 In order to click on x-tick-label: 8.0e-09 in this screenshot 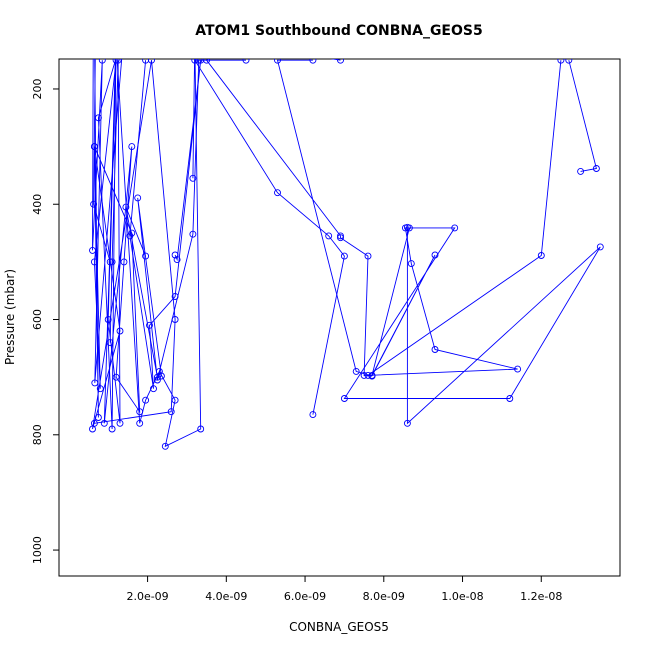, I will do `click(384, 596)`.